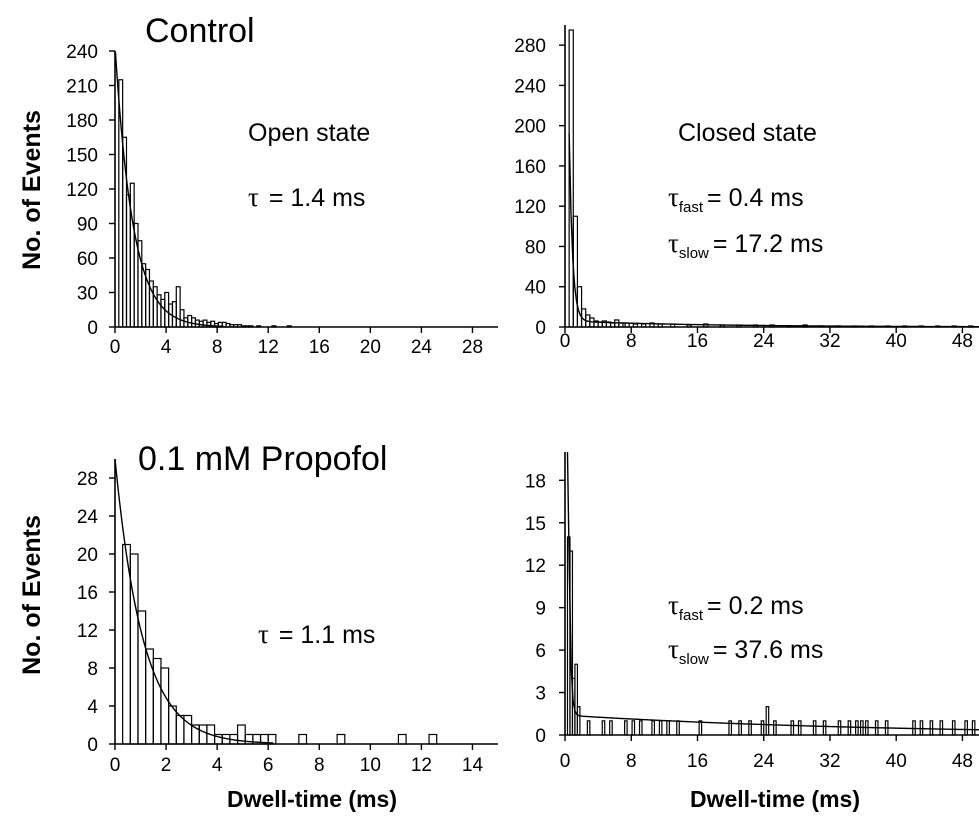  I want to click on y-tick-label: 120, so click(530, 207).